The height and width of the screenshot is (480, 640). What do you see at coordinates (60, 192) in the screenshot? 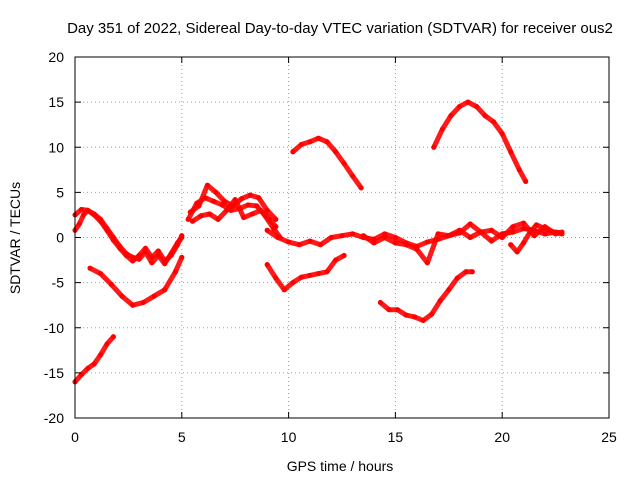
I see `y-tick-label: 5` at bounding box center [60, 192].